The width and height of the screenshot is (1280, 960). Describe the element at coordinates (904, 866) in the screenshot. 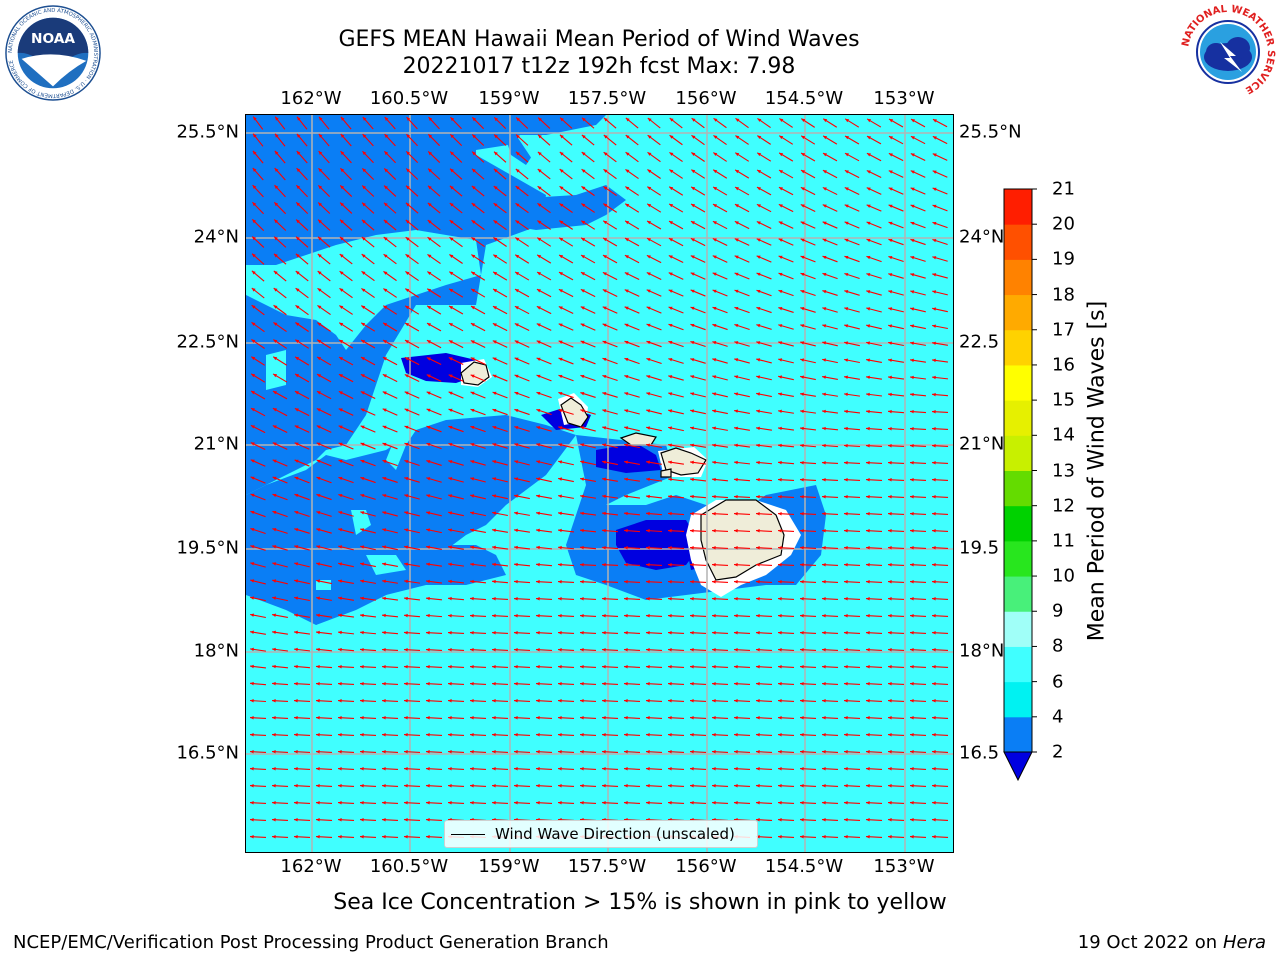

I see `lon-tick-bottom: 153°W` at that location.